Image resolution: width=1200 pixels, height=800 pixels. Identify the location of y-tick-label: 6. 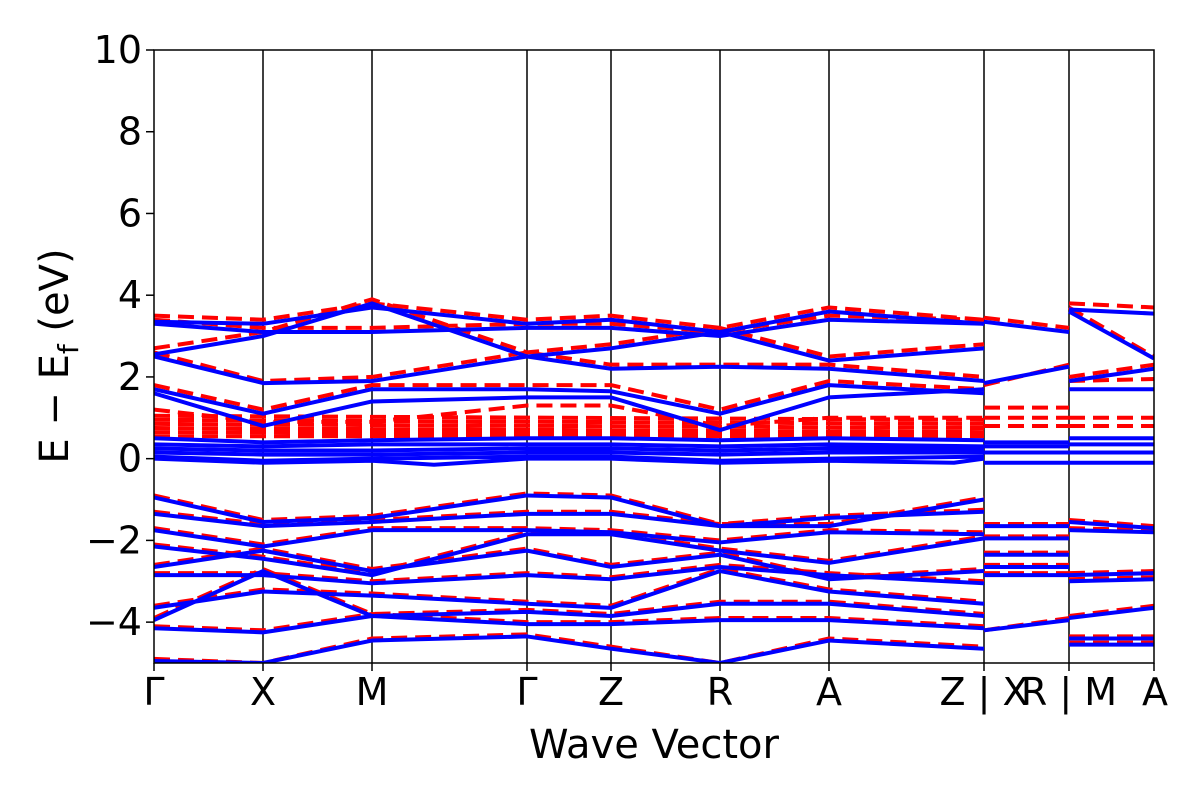
(130, 213).